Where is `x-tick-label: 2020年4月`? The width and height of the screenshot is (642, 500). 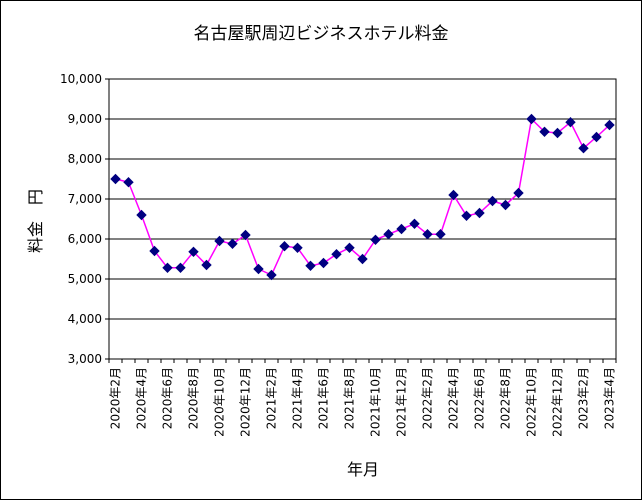 x-tick-label: 2020年4月 is located at coordinates (142, 398).